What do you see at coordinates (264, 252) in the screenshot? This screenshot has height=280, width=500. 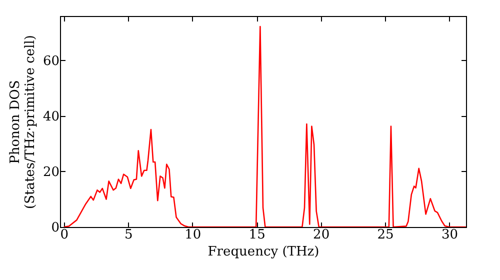 I see `x-axis-title: Frequency (THz)` at bounding box center [264, 252].